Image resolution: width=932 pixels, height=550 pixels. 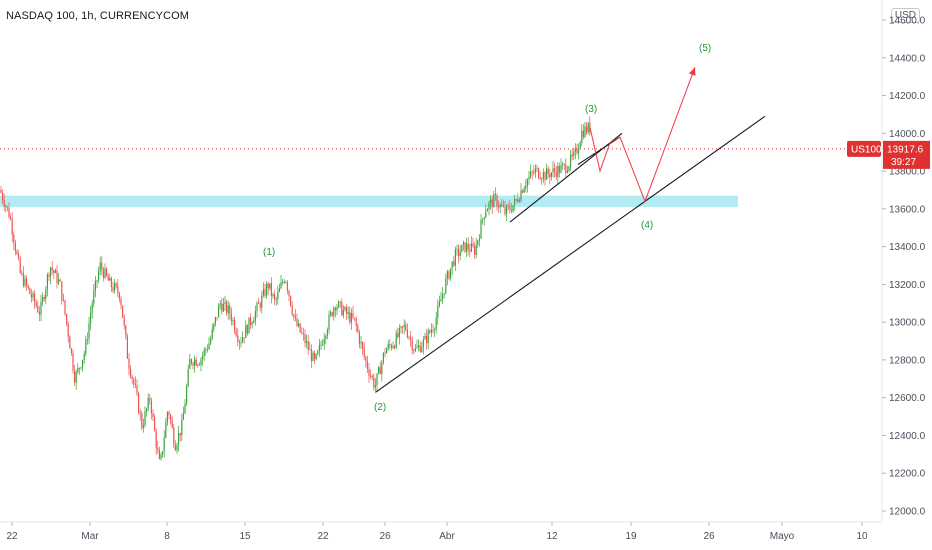 What do you see at coordinates (906, 154) in the screenshot?
I see `price-tag` at bounding box center [906, 154].